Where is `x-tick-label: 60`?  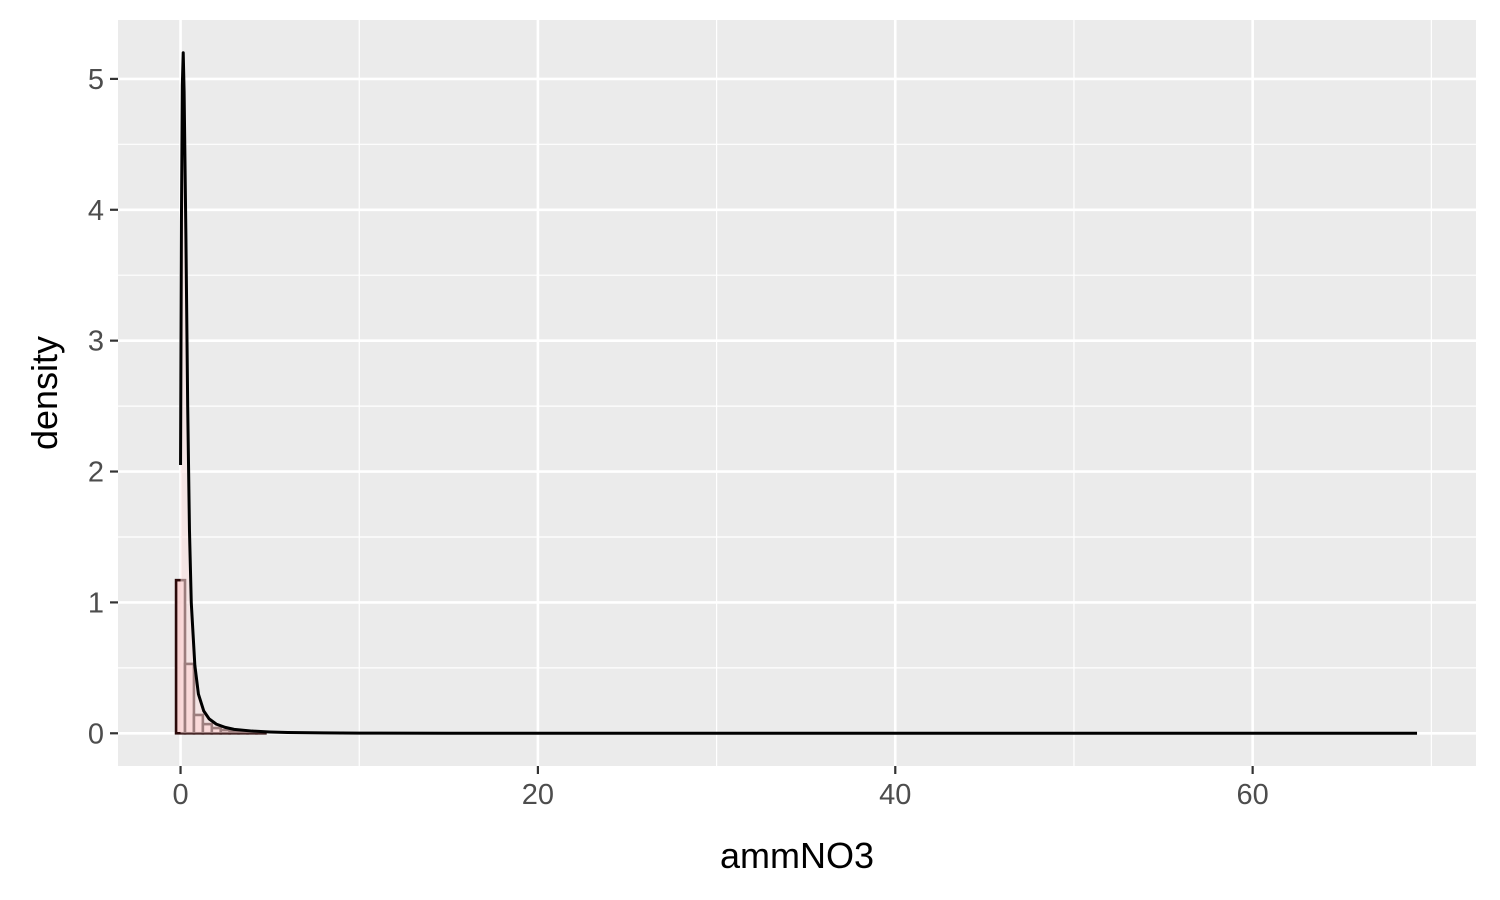
x-tick-label: 60 is located at coordinates (1253, 795).